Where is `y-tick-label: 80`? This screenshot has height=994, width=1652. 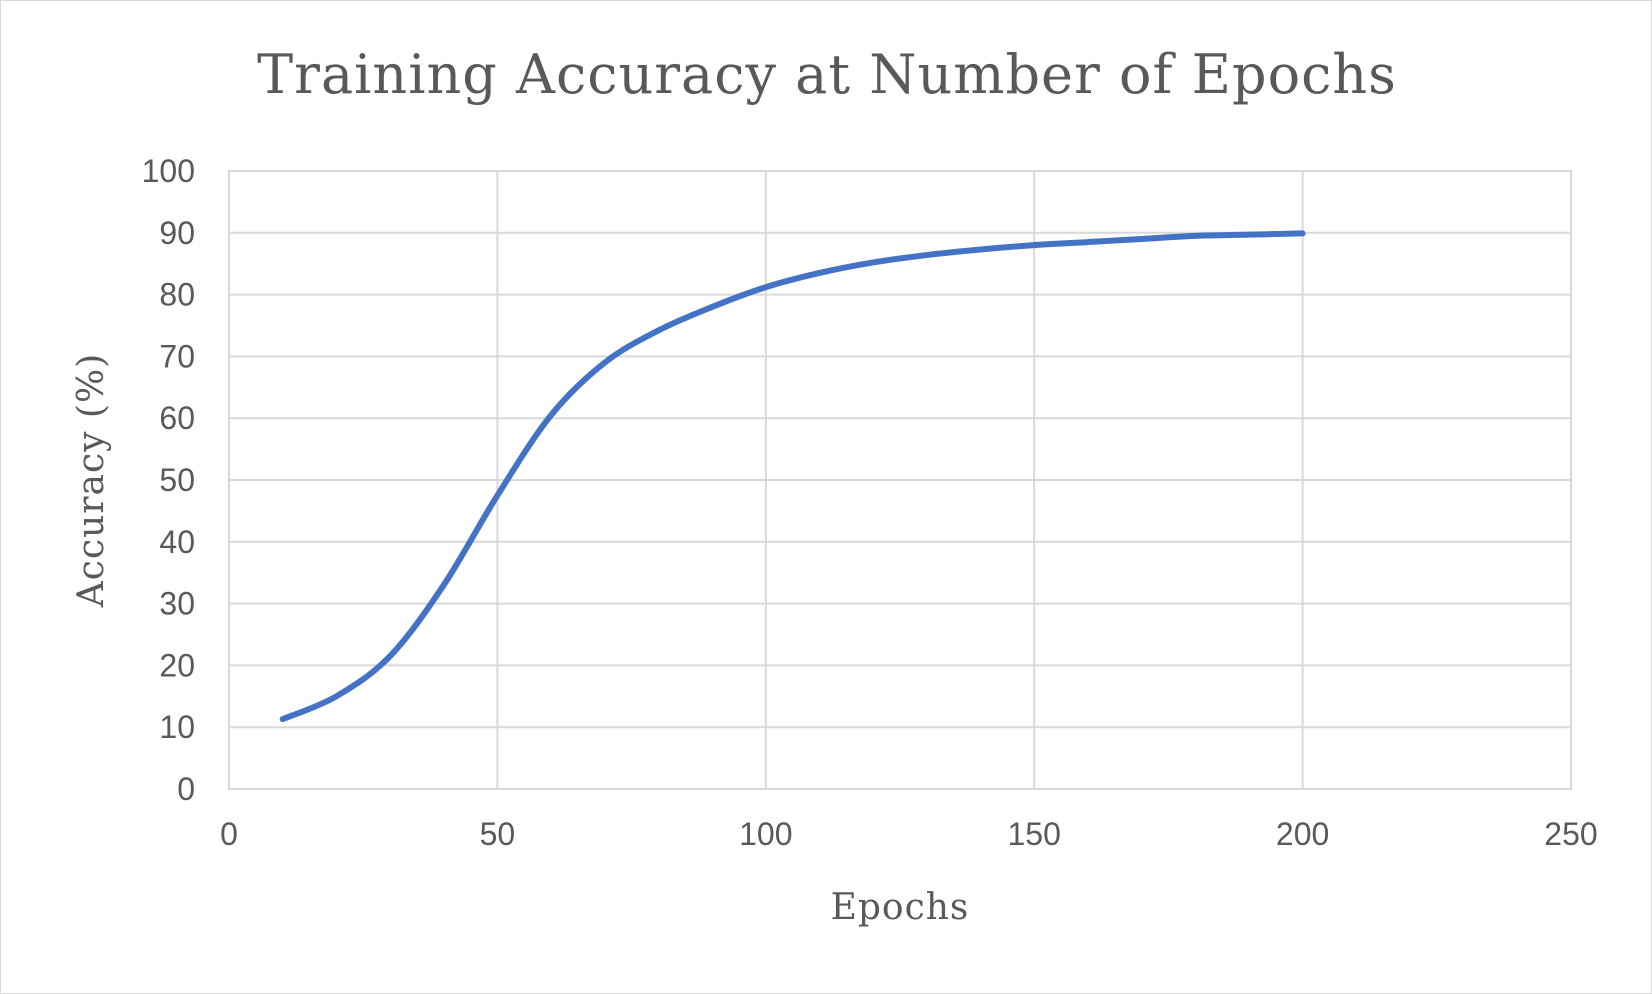 y-tick-label: 80 is located at coordinates (177, 295).